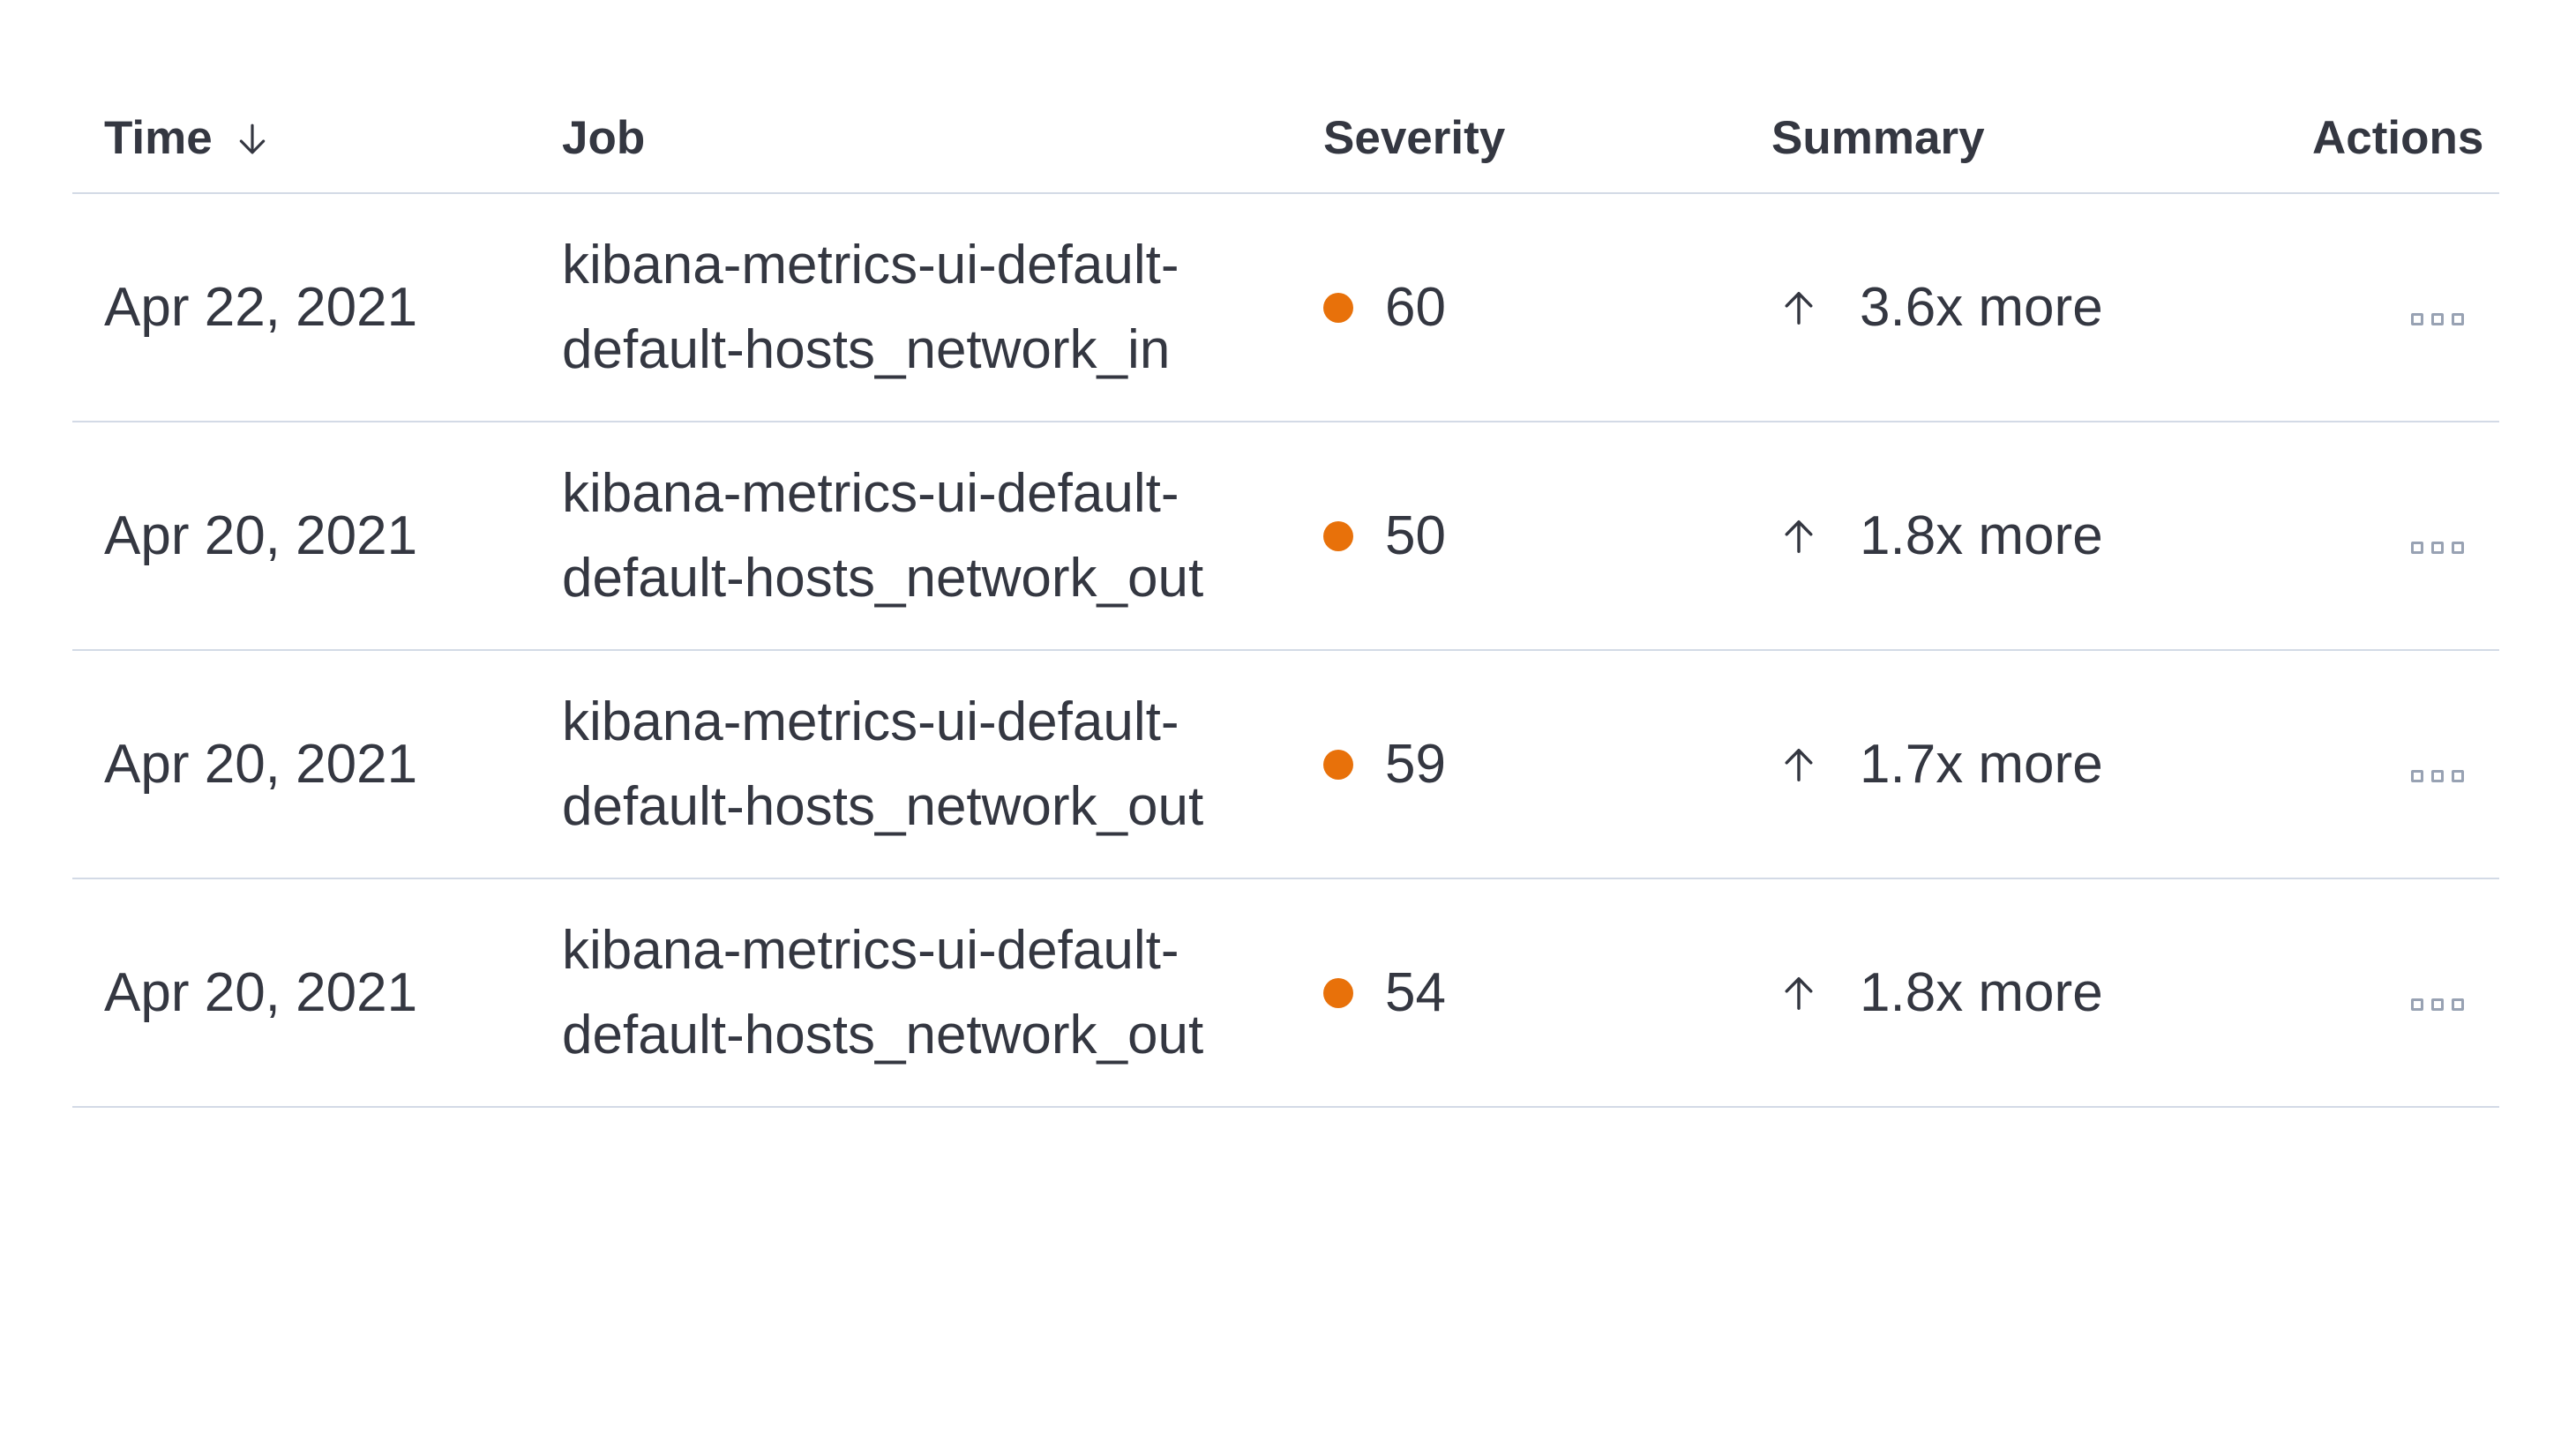 Image resolution: width=2576 pixels, height=1435 pixels. I want to click on anomaly-summary: 1.7x more, so click(2010, 764).